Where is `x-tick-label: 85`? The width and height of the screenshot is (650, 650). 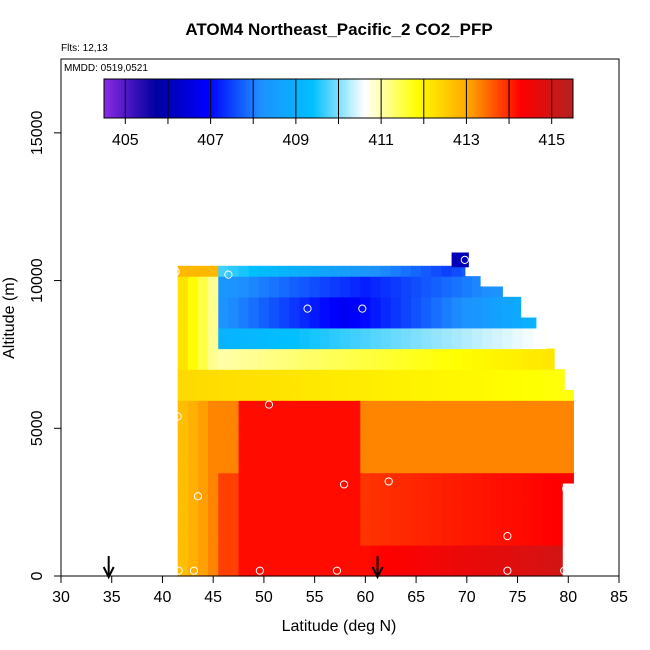 x-tick-label: 85 is located at coordinates (619, 597).